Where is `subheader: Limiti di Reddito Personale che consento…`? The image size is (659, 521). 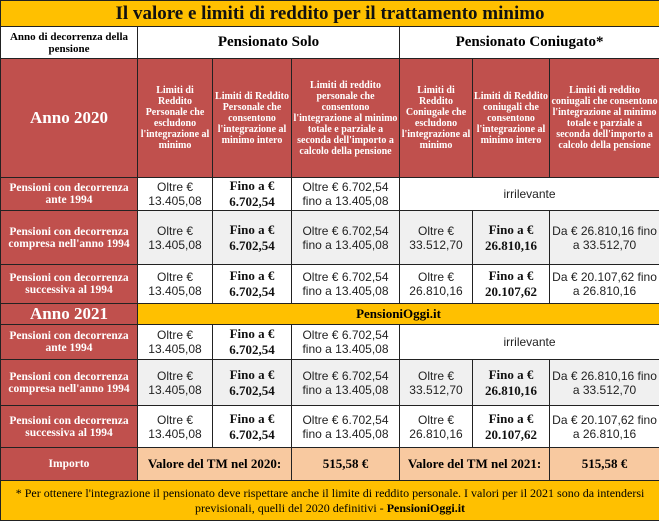
subheader: Limiti di Reddito Personale che consento… is located at coordinates (252, 118).